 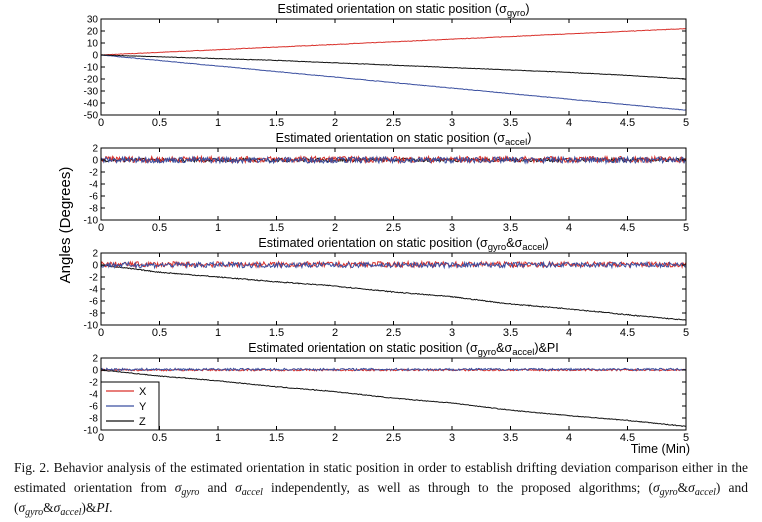 What do you see at coordinates (546, 348) in the screenshot?
I see `title-part: )&PI` at bounding box center [546, 348].